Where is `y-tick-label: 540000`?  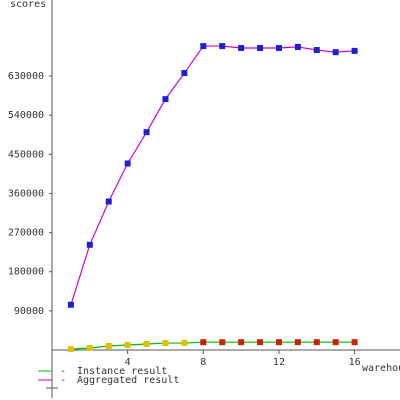 y-tick-label: 540000 is located at coordinates (26, 115).